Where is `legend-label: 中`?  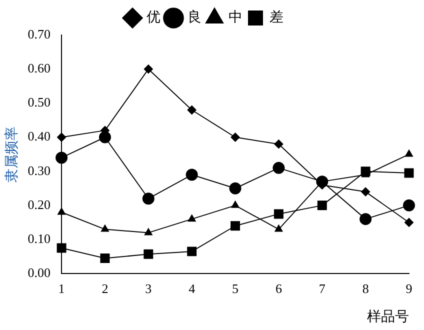
legend-label: 中 is located at coordinates (235, 18).